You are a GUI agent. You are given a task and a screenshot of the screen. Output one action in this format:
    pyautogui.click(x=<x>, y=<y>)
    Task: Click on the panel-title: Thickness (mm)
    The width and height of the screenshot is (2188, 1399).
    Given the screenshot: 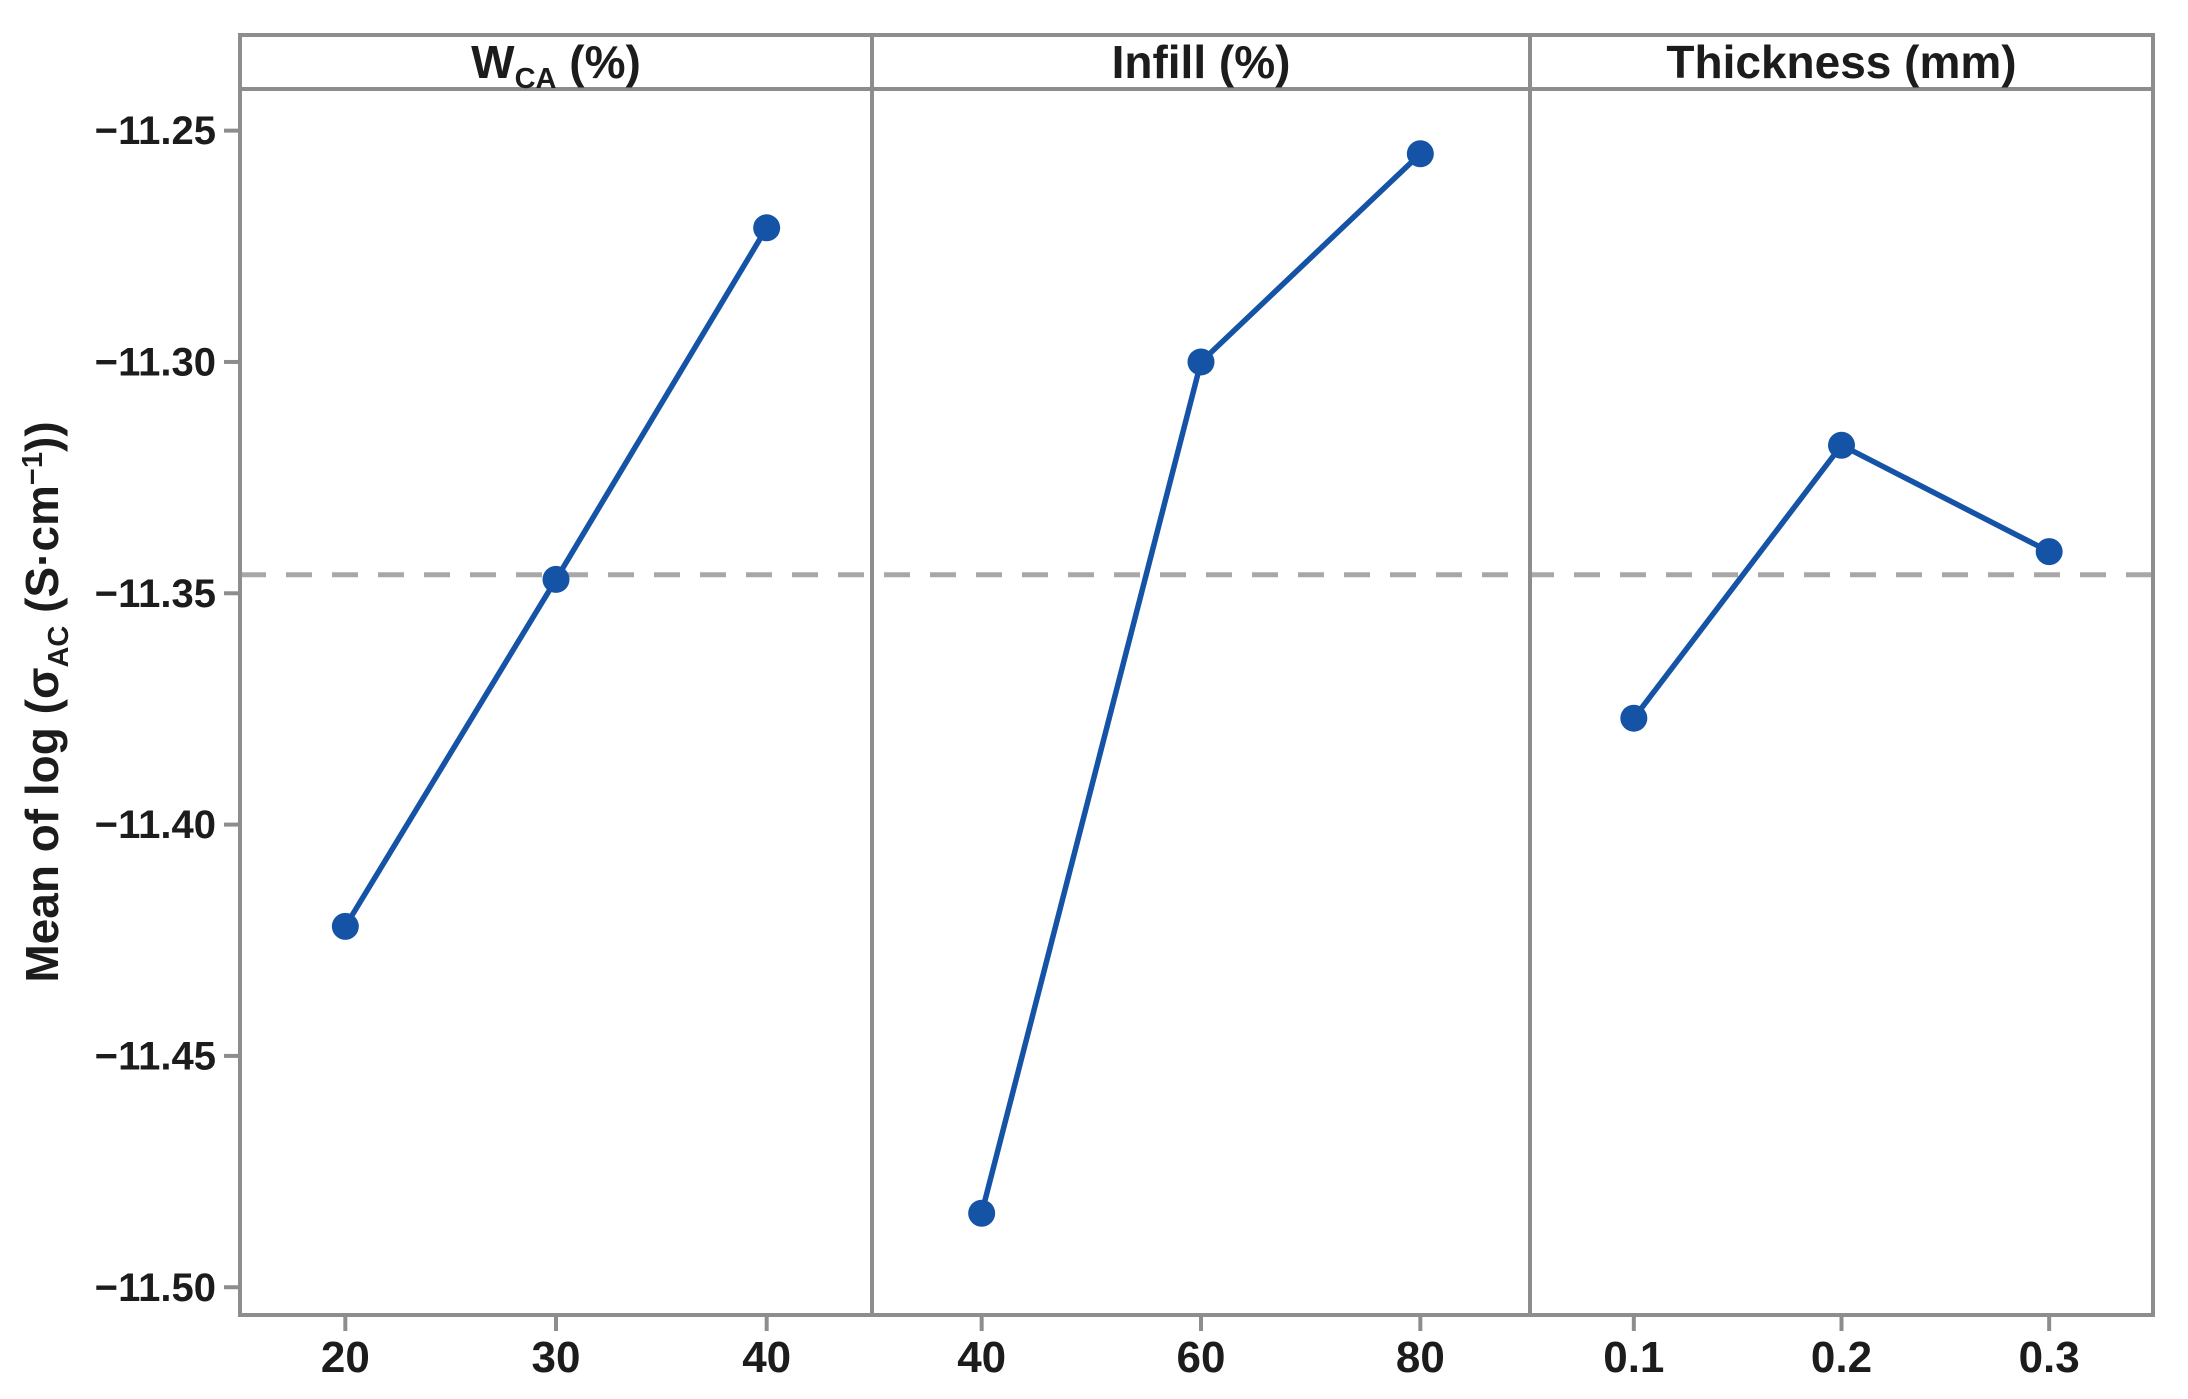 What is the action you would take?
    pyautogui.click(x=1841, y=62)
    